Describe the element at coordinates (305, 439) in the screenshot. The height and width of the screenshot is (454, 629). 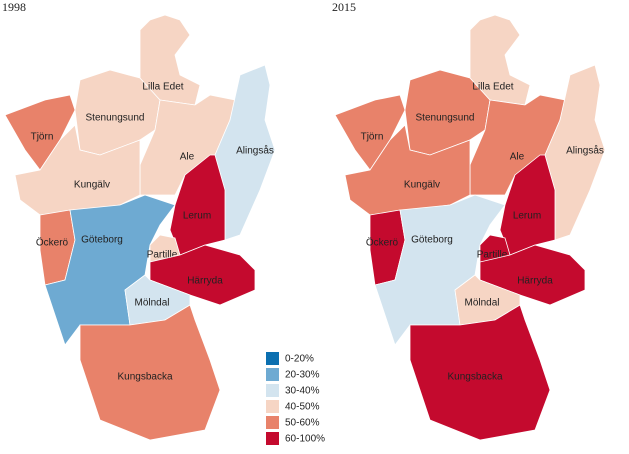
I see `legend-label: 60-100%` at that location.